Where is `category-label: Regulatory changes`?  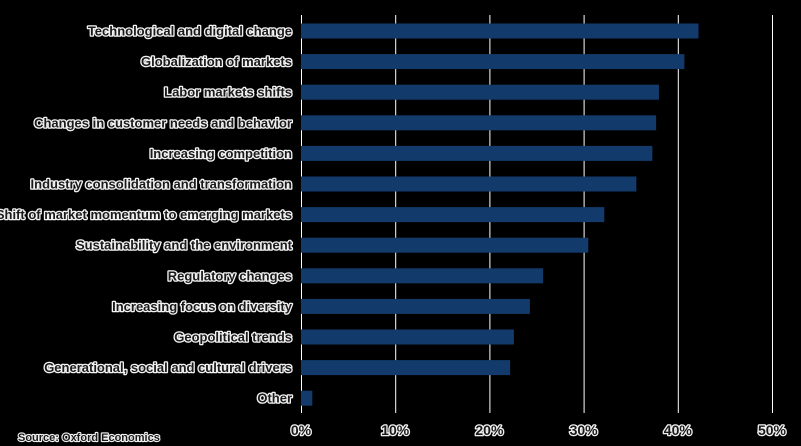
category-label: Regulatory changes is located at coordinates (230, 275).